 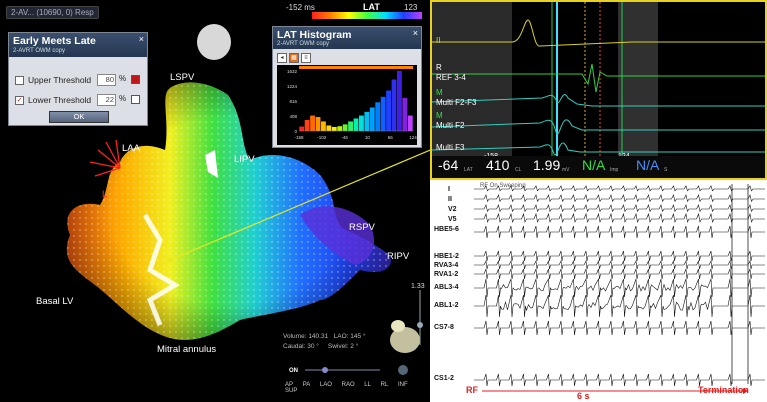 I want to click on trace-label-i: I, so click(x=449, y=189).